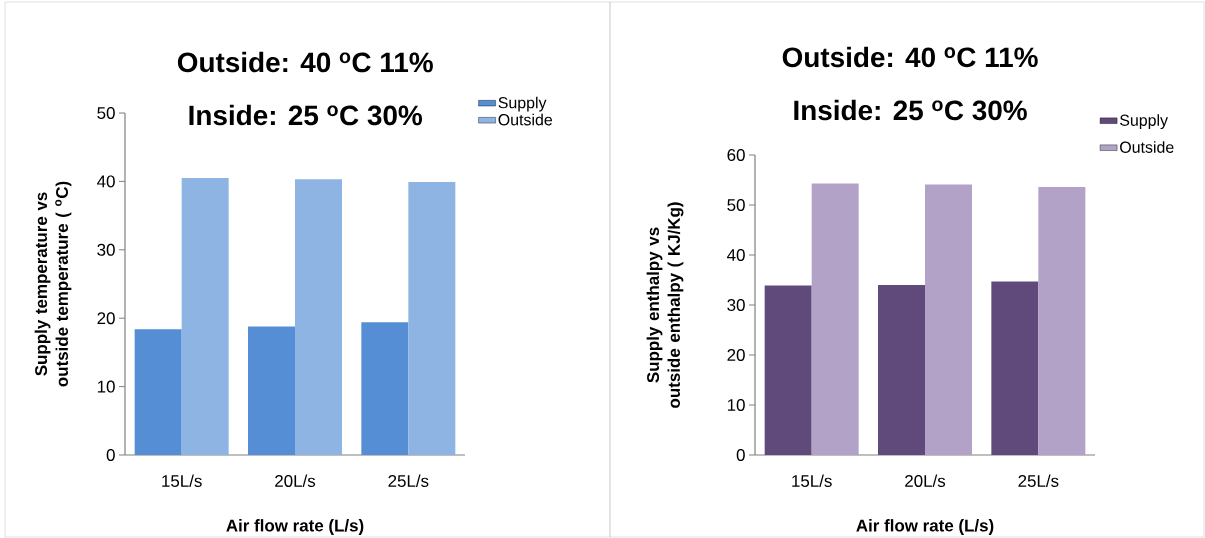 The image size is (1205, 538). What do you see at coordinates (665, 305) in the screenshot?
I see `y-axis-title: Supply enthalpy vs outside enthalpy ( KJ/Kg)` at bounding box center [665, 305].